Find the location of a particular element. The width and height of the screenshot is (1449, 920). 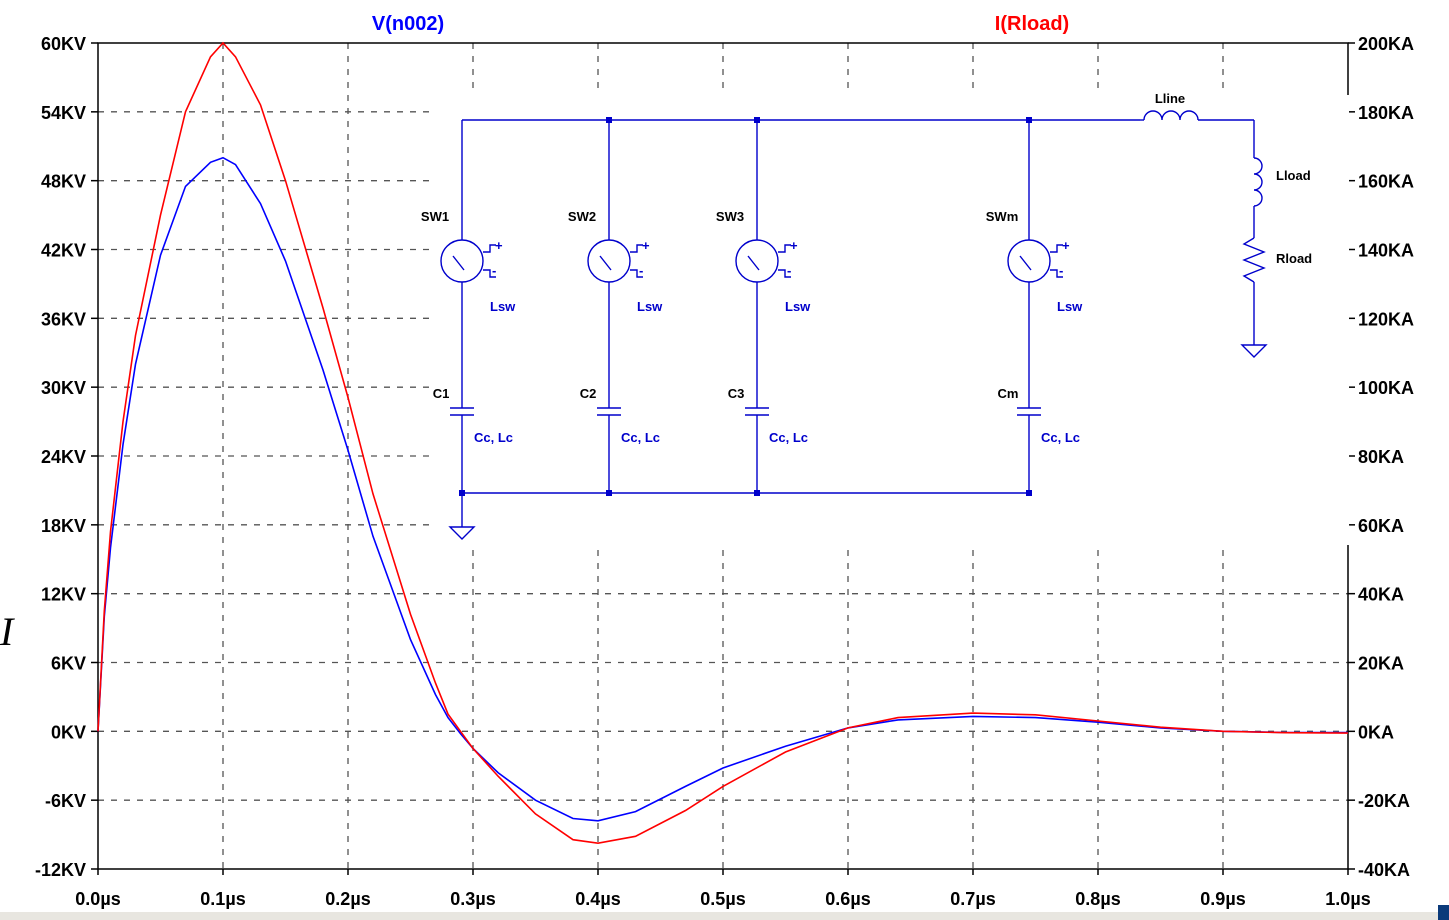

left-tick-label: 12KV is located at coordinates (63, 595).